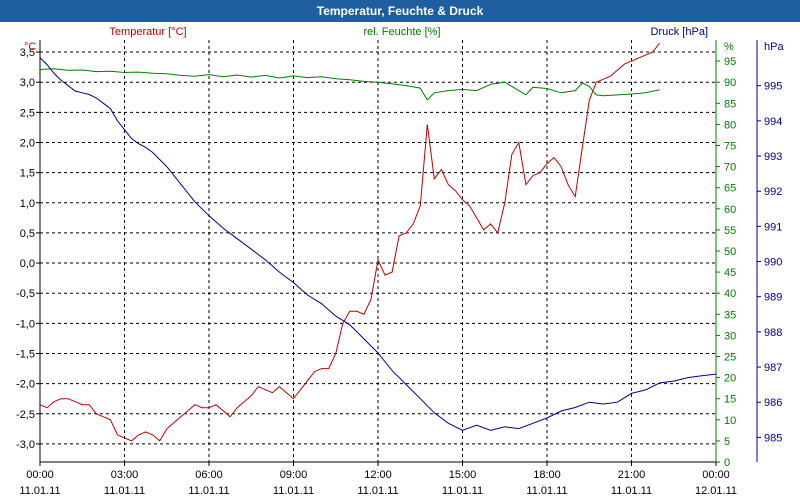 This screenshot has height=500, width=800. What do you see at coordinates (730, 294) in the screenshot?
I see `humidity-tick-label: 40` at bounding box center [730, 294].